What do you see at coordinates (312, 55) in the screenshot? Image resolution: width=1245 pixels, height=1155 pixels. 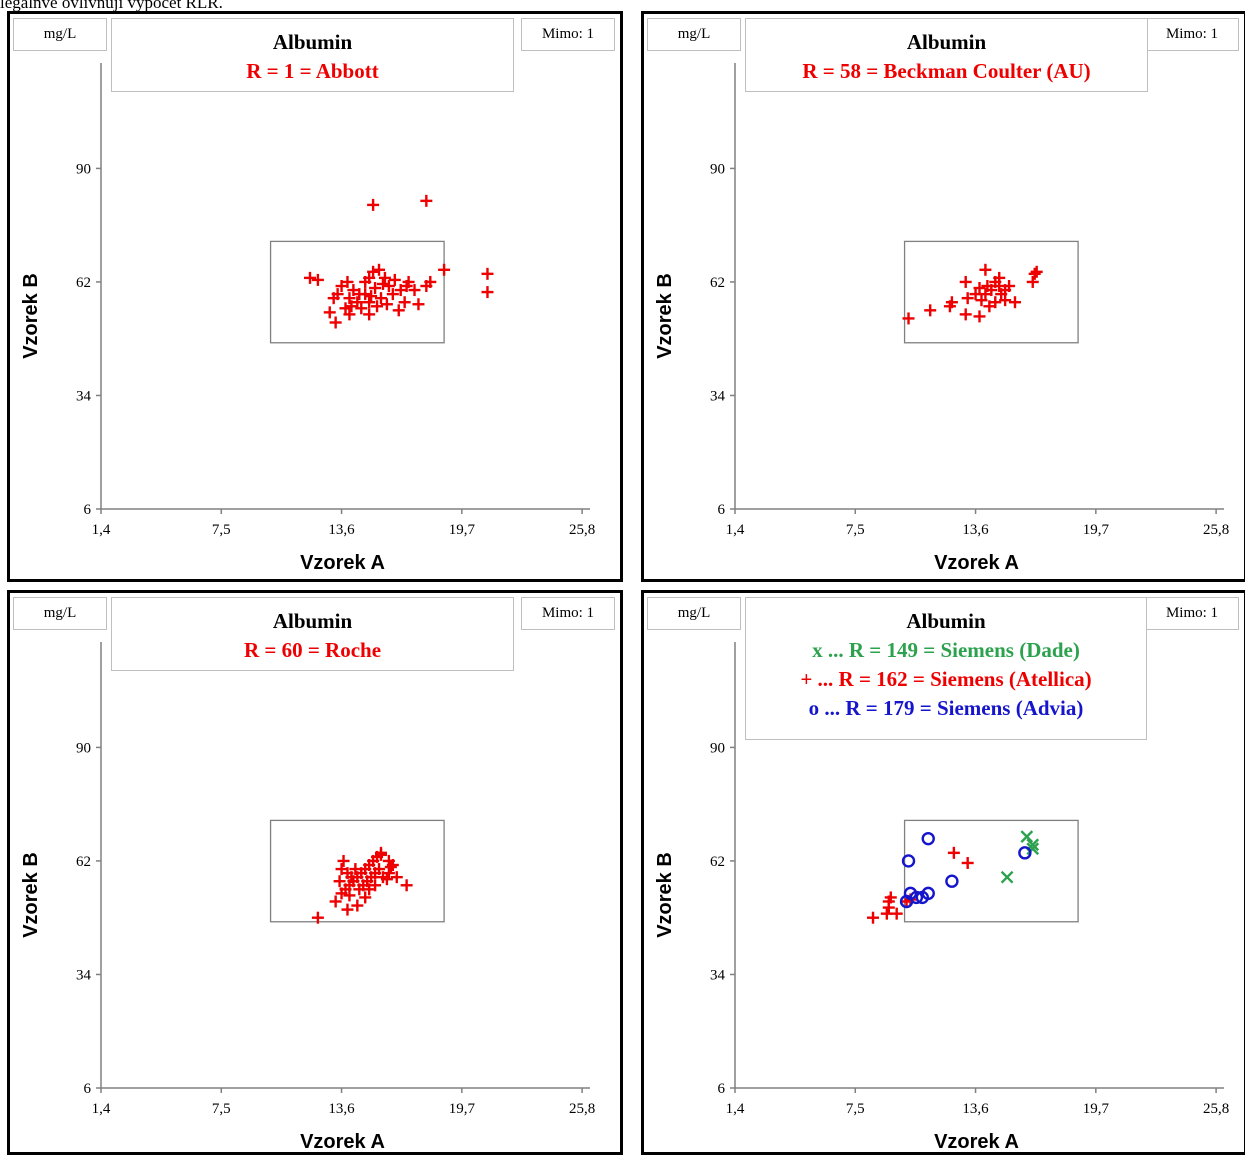 I see `chart-title-box: Albumin R = 1 = Abbott` at bounding box center [312, 55].